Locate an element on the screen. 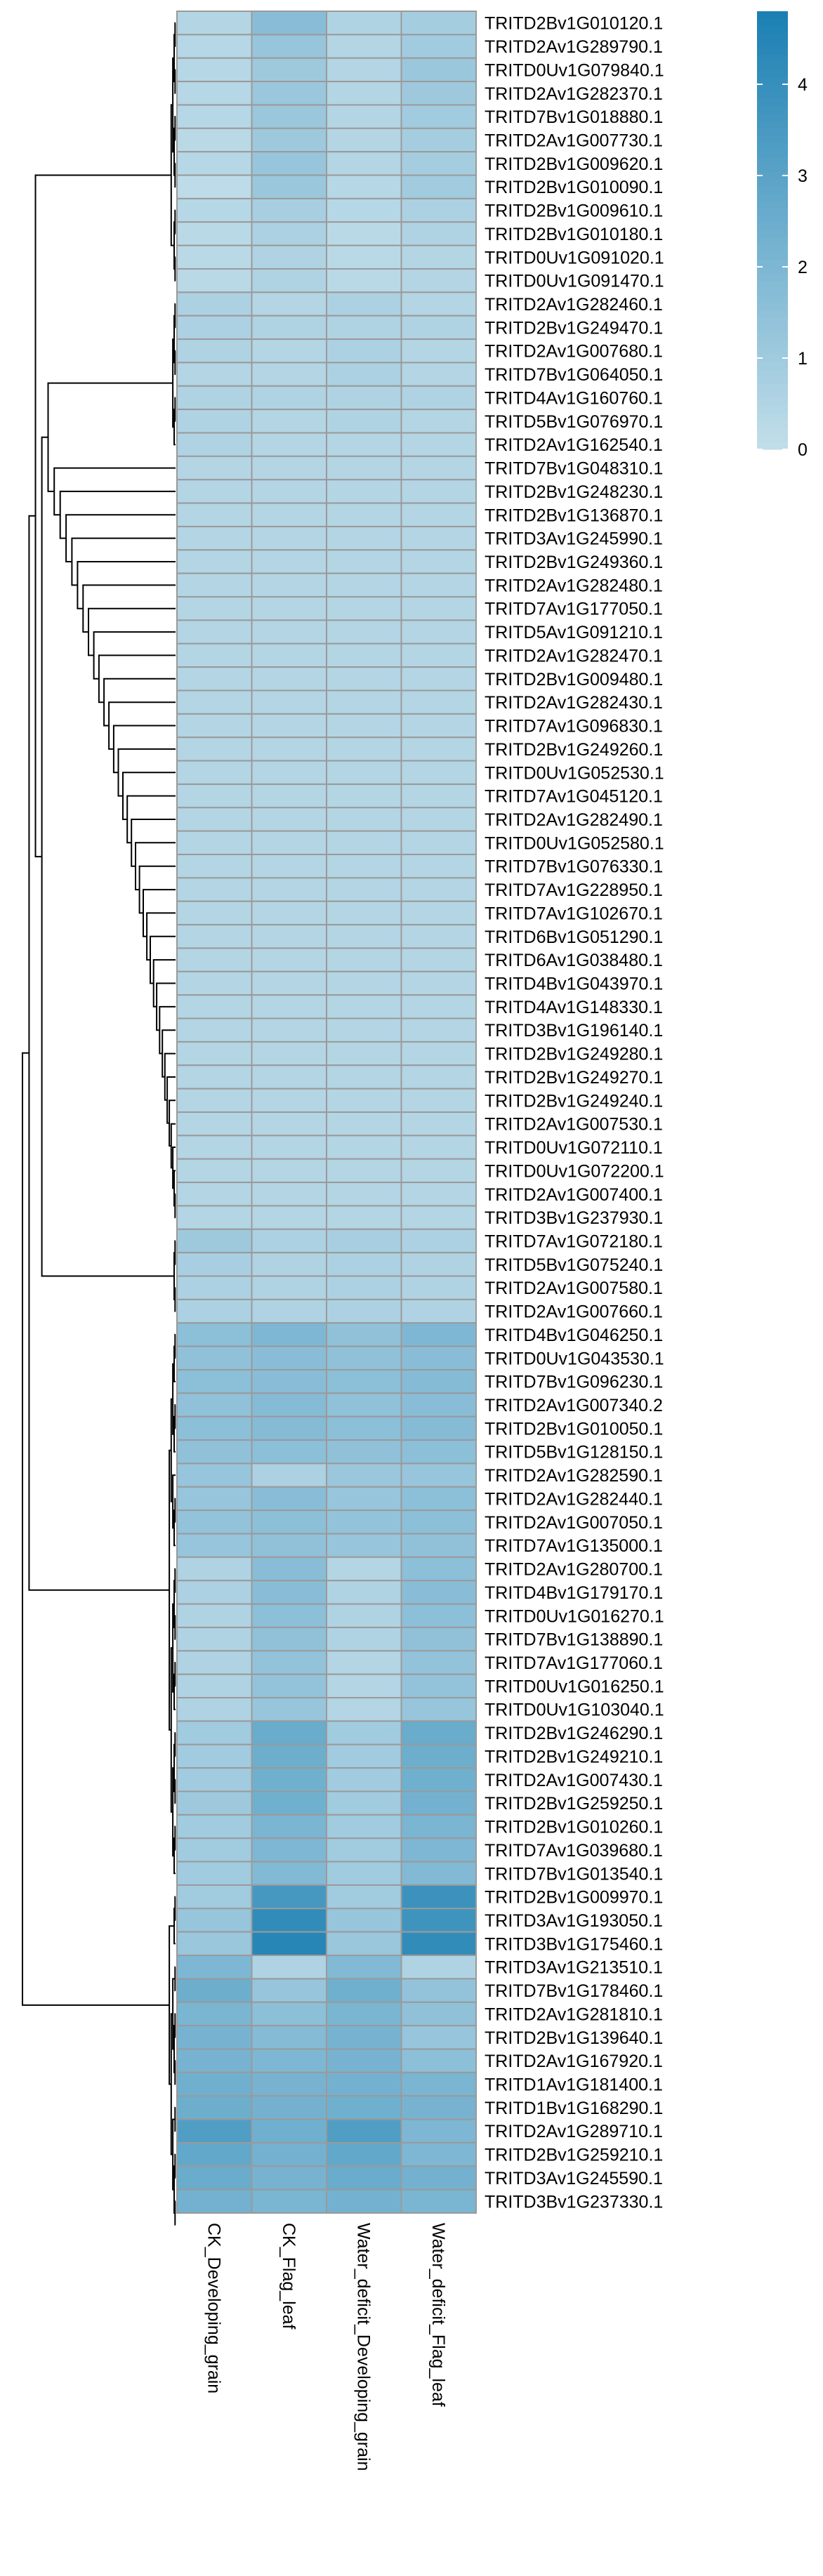 Image resolution: width=823 pixels, height=2576 pixels. row-label: TRITD7Av1G135000.1 is located at coordinates (574, 1546).